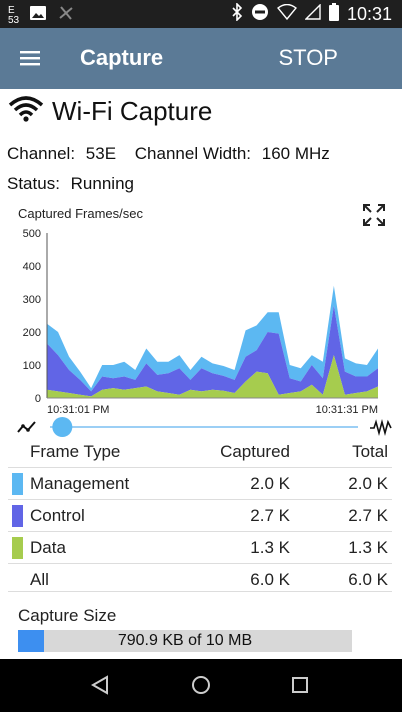  What do you see at coordinates (255, 451) in the screenshot?
I see `header-captured: Captured` at bounding box center [255, 451].